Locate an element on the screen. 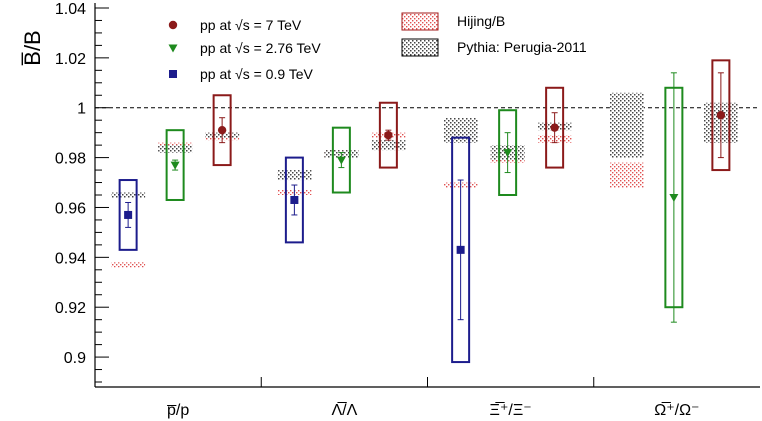 This screenshot has width=762, height=421. y-axis-label: B̅/B is located at coordinates (32, 48).